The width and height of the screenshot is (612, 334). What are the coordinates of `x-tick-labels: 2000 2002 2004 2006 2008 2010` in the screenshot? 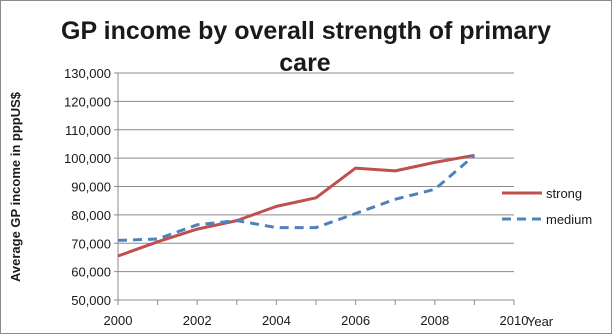 It's located at (316, 320).